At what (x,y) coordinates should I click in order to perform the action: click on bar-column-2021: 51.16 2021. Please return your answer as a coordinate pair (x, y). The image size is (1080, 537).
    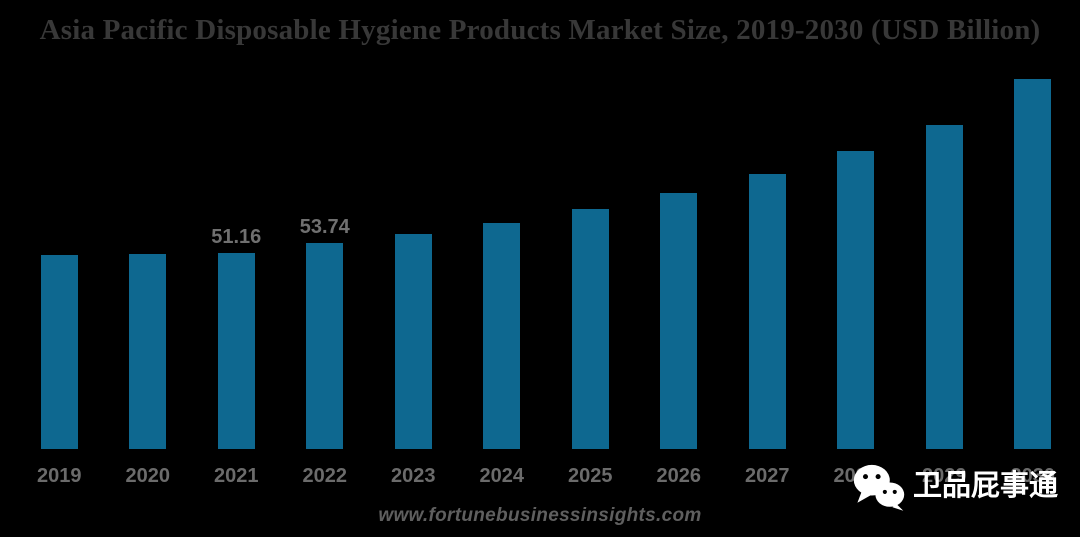
    Looking at the image, I should click on (236, 273).